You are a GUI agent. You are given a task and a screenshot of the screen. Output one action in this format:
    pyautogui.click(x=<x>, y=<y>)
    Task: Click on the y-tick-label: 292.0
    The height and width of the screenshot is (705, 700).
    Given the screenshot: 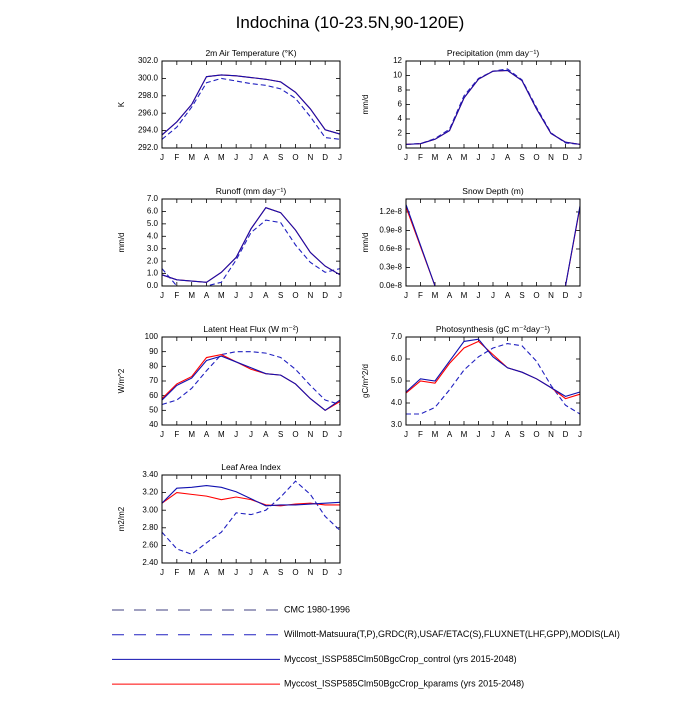 What is the action you would take?
    pyautogui.click(x=148, y=147)
    